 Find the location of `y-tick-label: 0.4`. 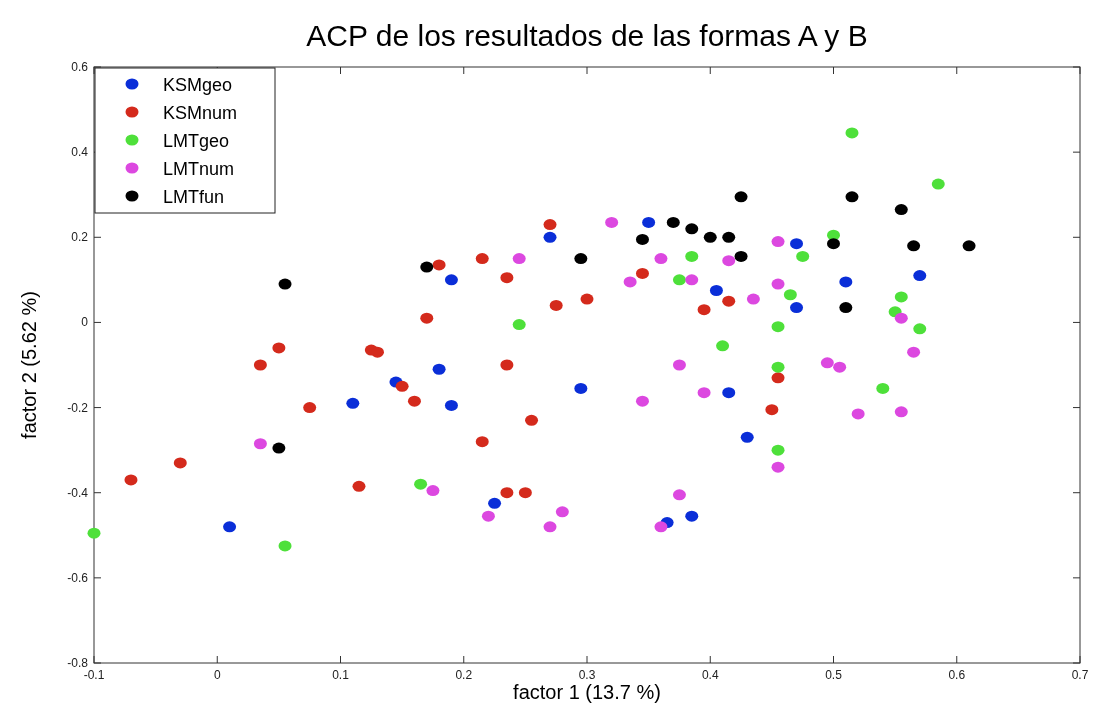

y-tick-label: 0.4 is located at coordinates (80, 152).